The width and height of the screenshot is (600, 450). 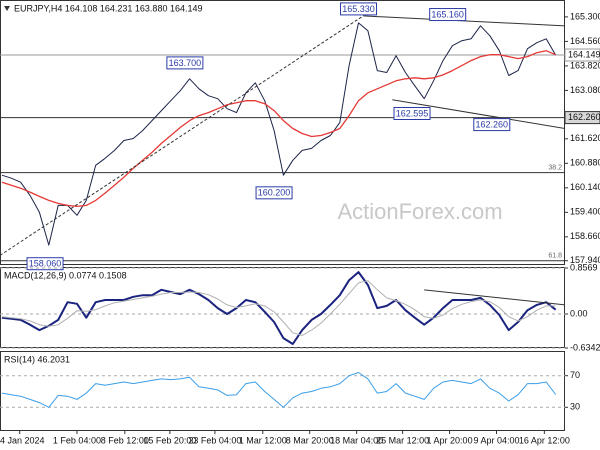 What do you see at coordinates (37, 359) in the screenshot?
I see `panel-title: RSI(14) 46.2031` at bounding box center [37, 359].